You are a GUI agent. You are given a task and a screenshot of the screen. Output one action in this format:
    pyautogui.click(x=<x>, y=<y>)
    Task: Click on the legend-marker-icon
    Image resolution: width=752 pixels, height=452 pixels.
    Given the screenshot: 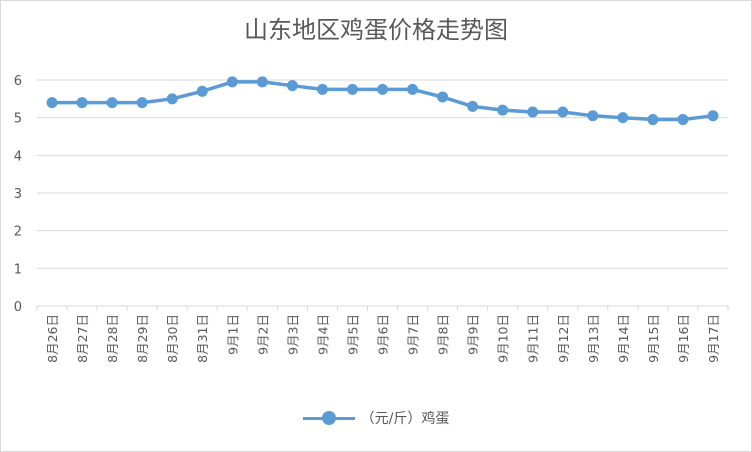 What is the action you would take?
    pyautogui.click(x=328, y=418)
    